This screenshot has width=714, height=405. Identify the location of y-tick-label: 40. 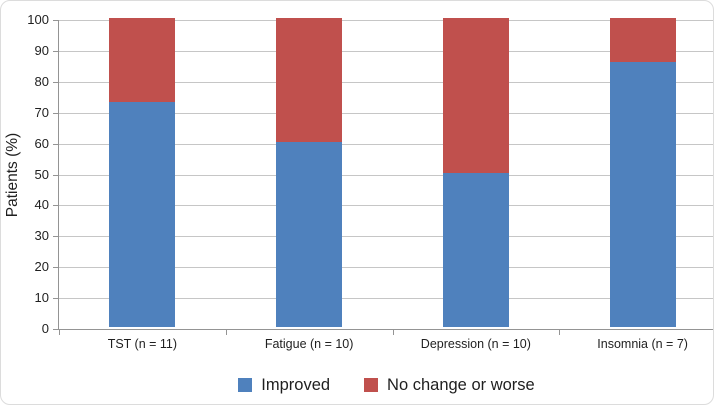
(41, 205).